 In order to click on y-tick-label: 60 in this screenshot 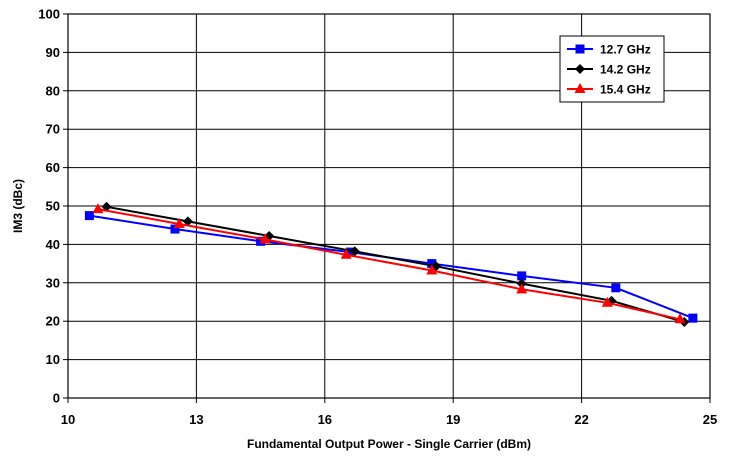, I will do `click(53, 167)`.